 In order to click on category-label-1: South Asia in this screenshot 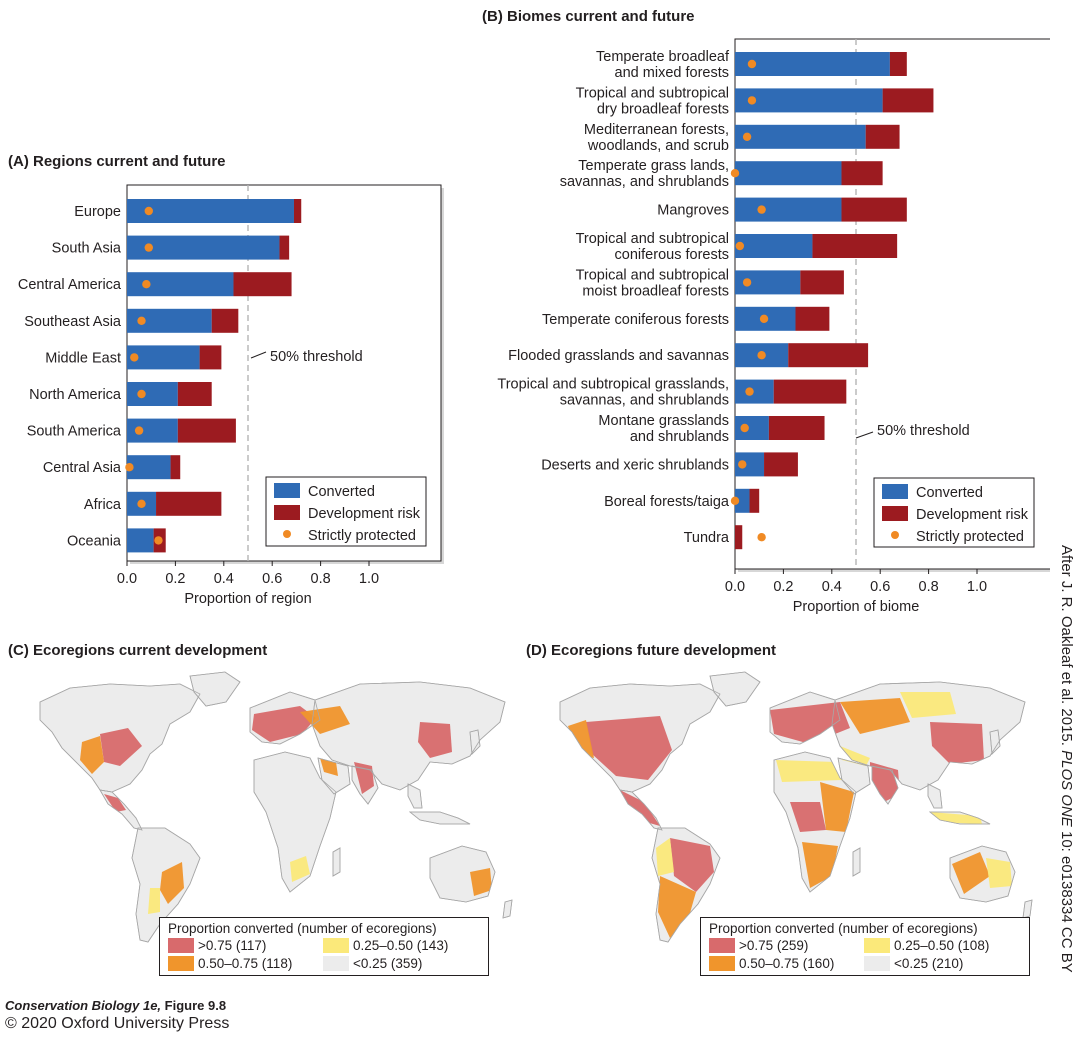, I will do `click(87, 249)`.